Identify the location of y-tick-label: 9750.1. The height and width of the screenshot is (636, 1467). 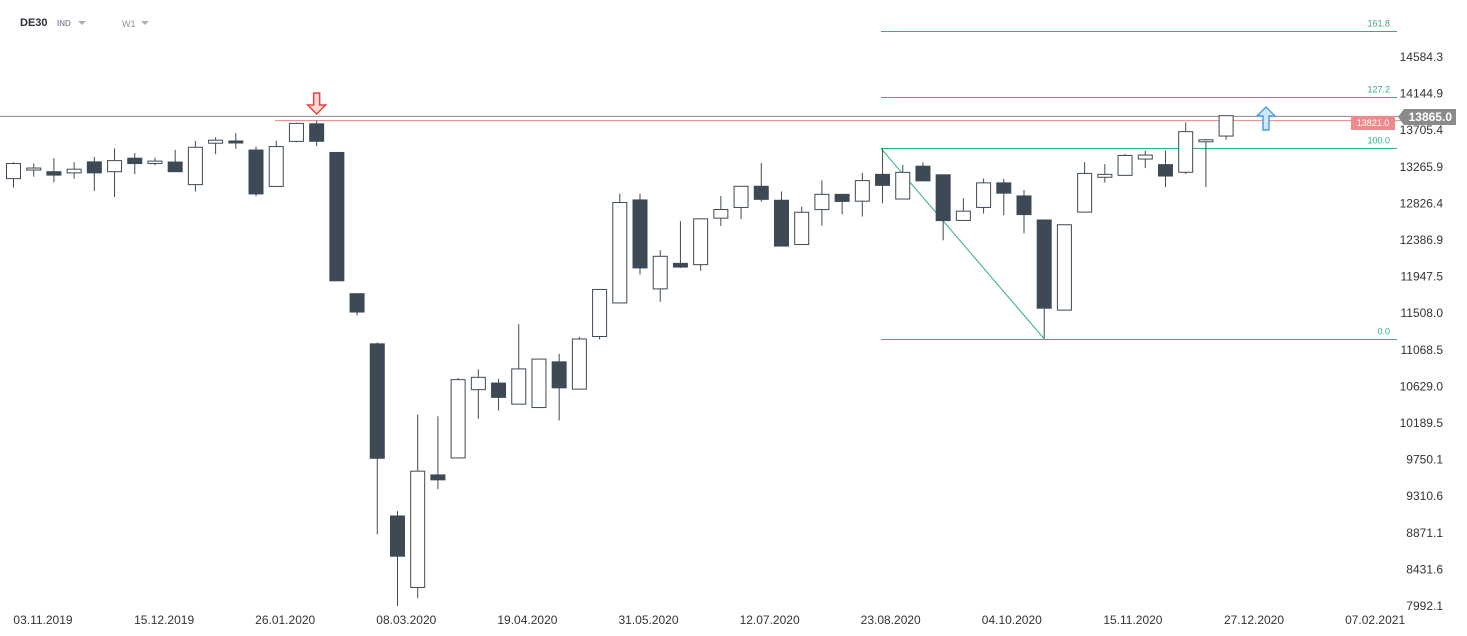
(1424, 460).